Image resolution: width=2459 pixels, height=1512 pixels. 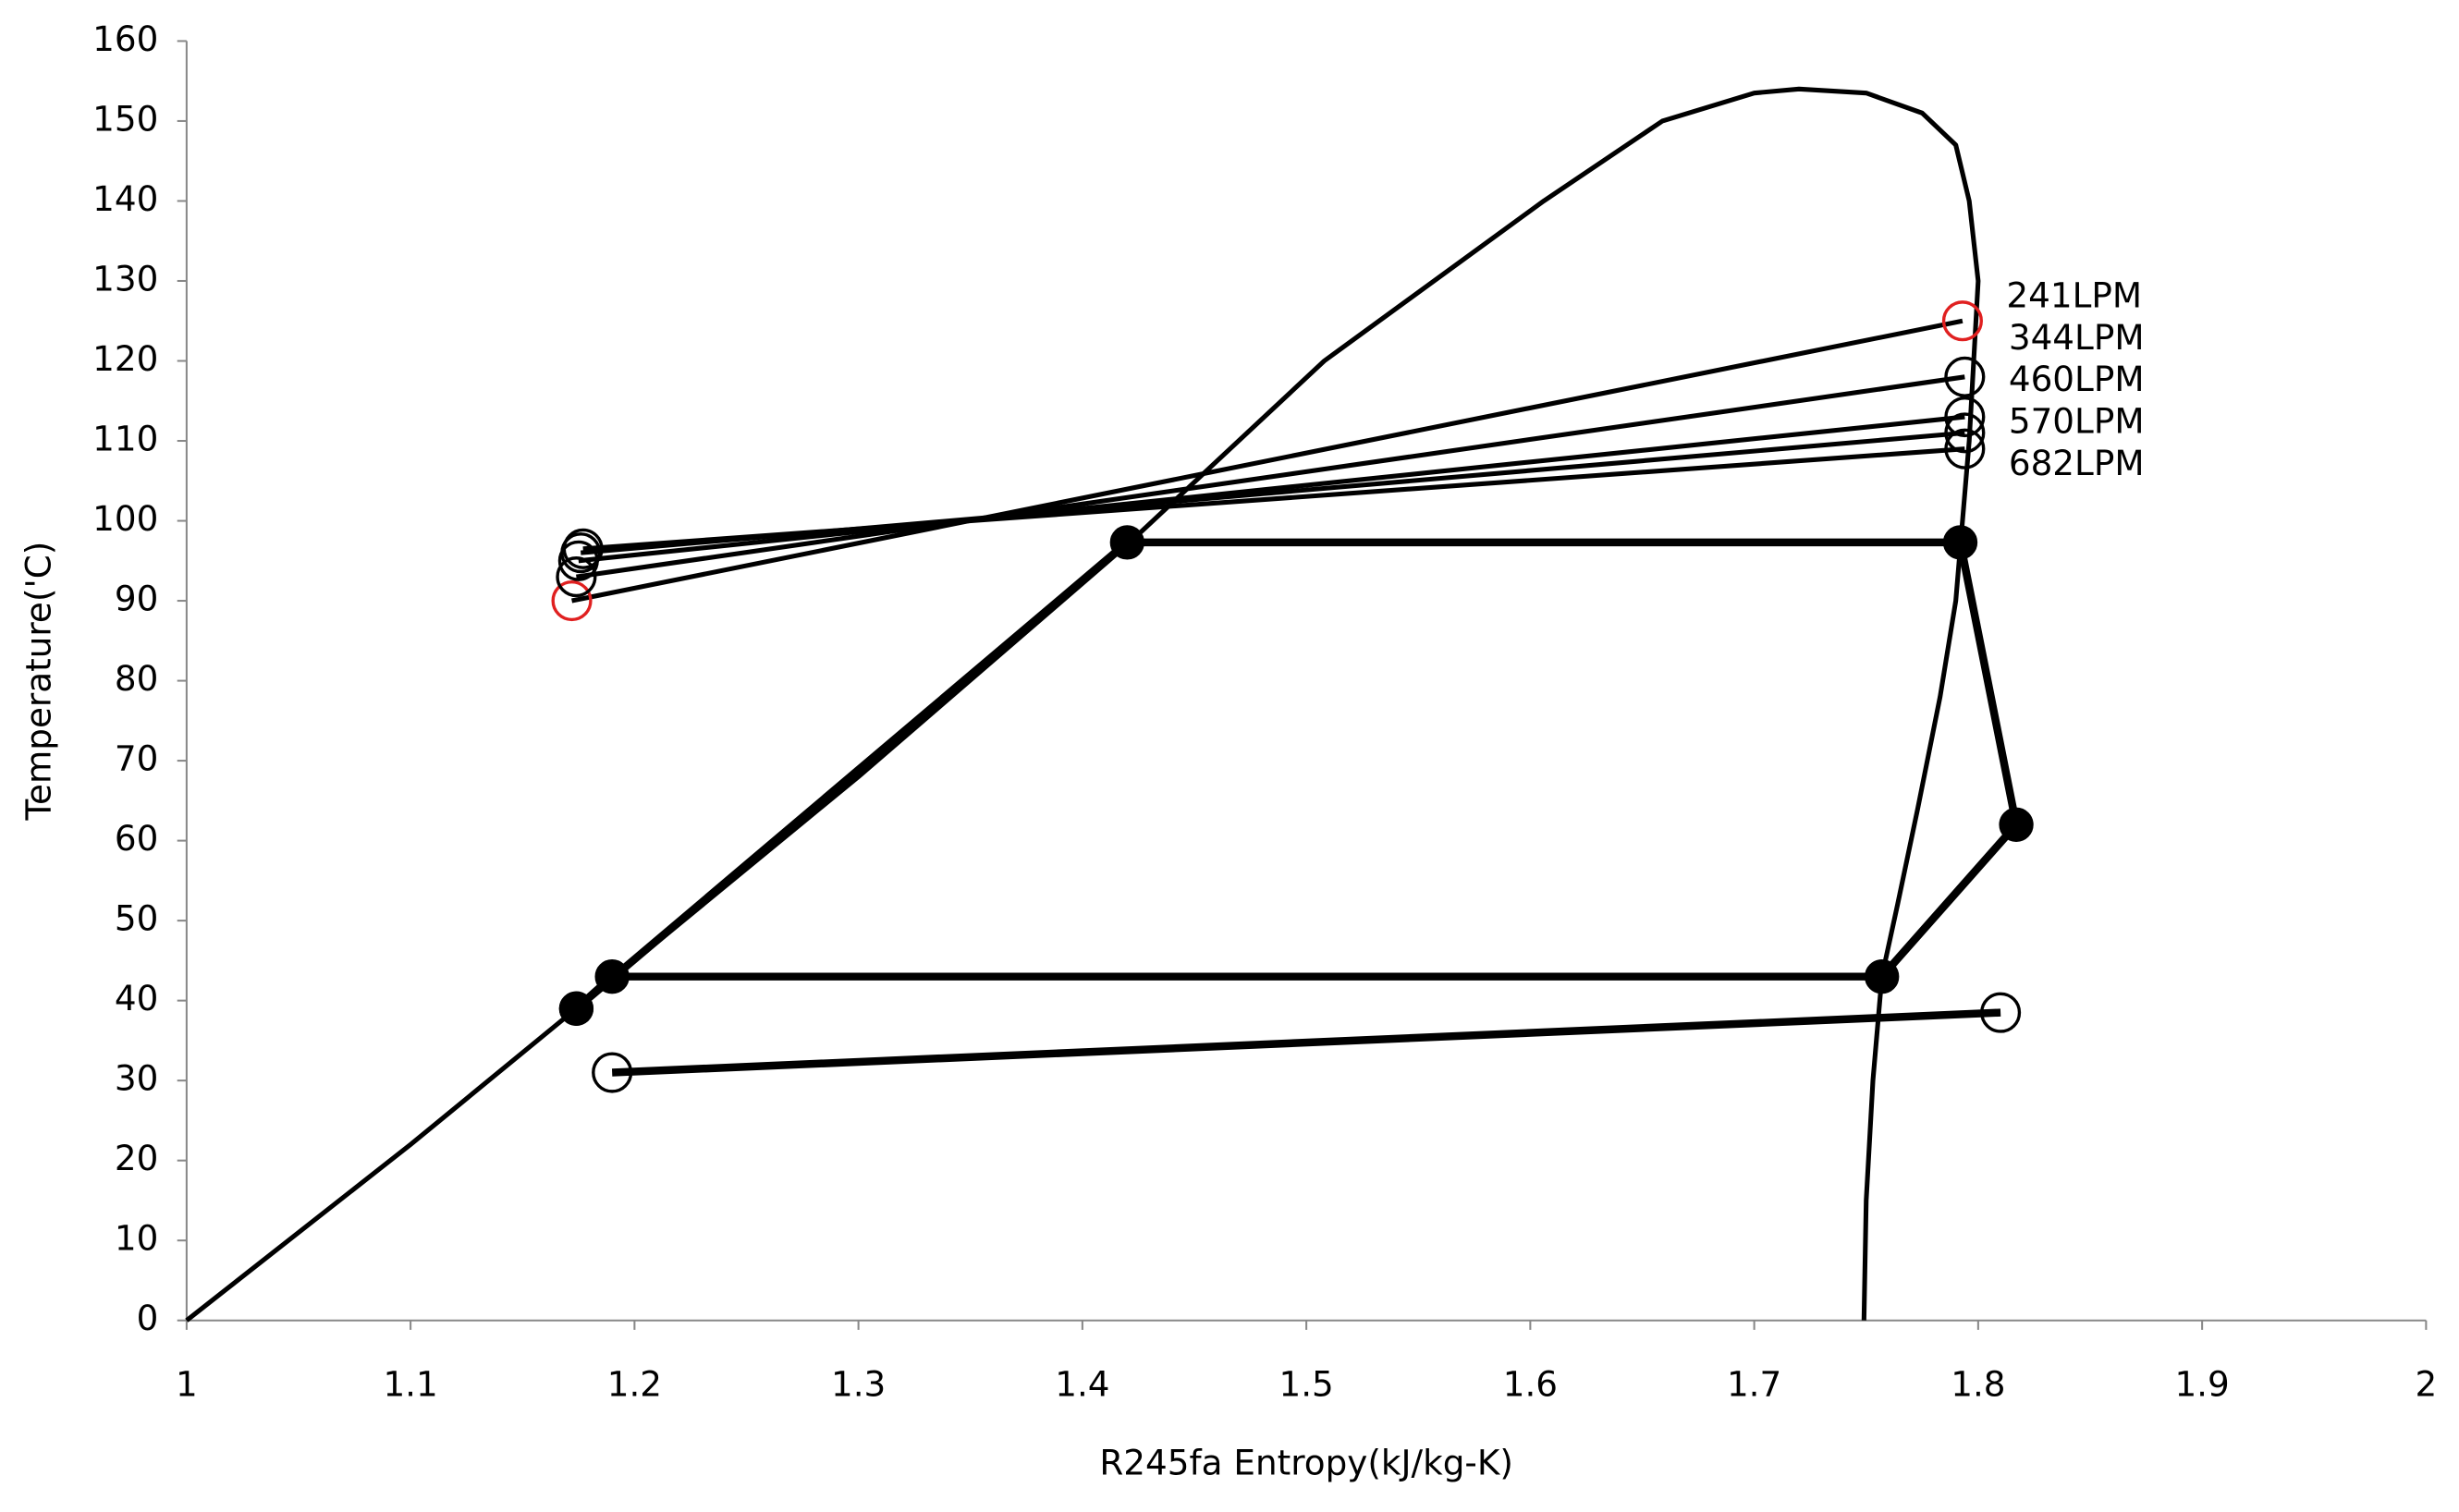 I want to click on y-tick-label: 160, so click(x=125, y=39).